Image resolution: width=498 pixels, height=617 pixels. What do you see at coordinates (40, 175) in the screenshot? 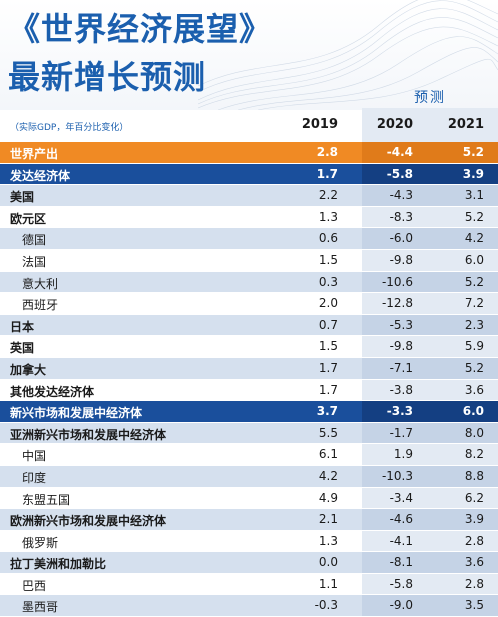
I see `row-name: 发达经济体` at bounding box center [40, 175].